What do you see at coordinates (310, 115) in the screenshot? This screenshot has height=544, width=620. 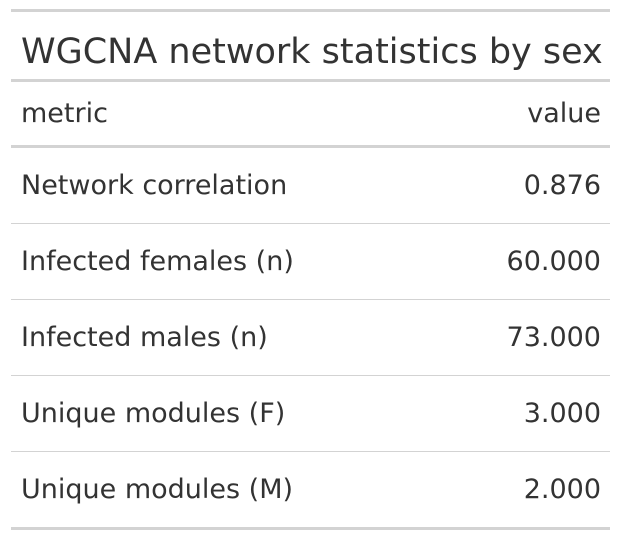 I see `column-header-row: metric value` at bounding box center [310, 115].